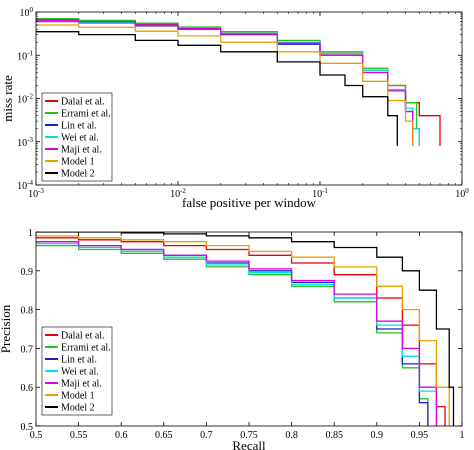 Image resolution: width=474 pixels, height=450 pixels. What do you see at coordinates (27, 311) in the screenshot?
I see `y-tick-label: 0.8` at bounding box center [27, 311].